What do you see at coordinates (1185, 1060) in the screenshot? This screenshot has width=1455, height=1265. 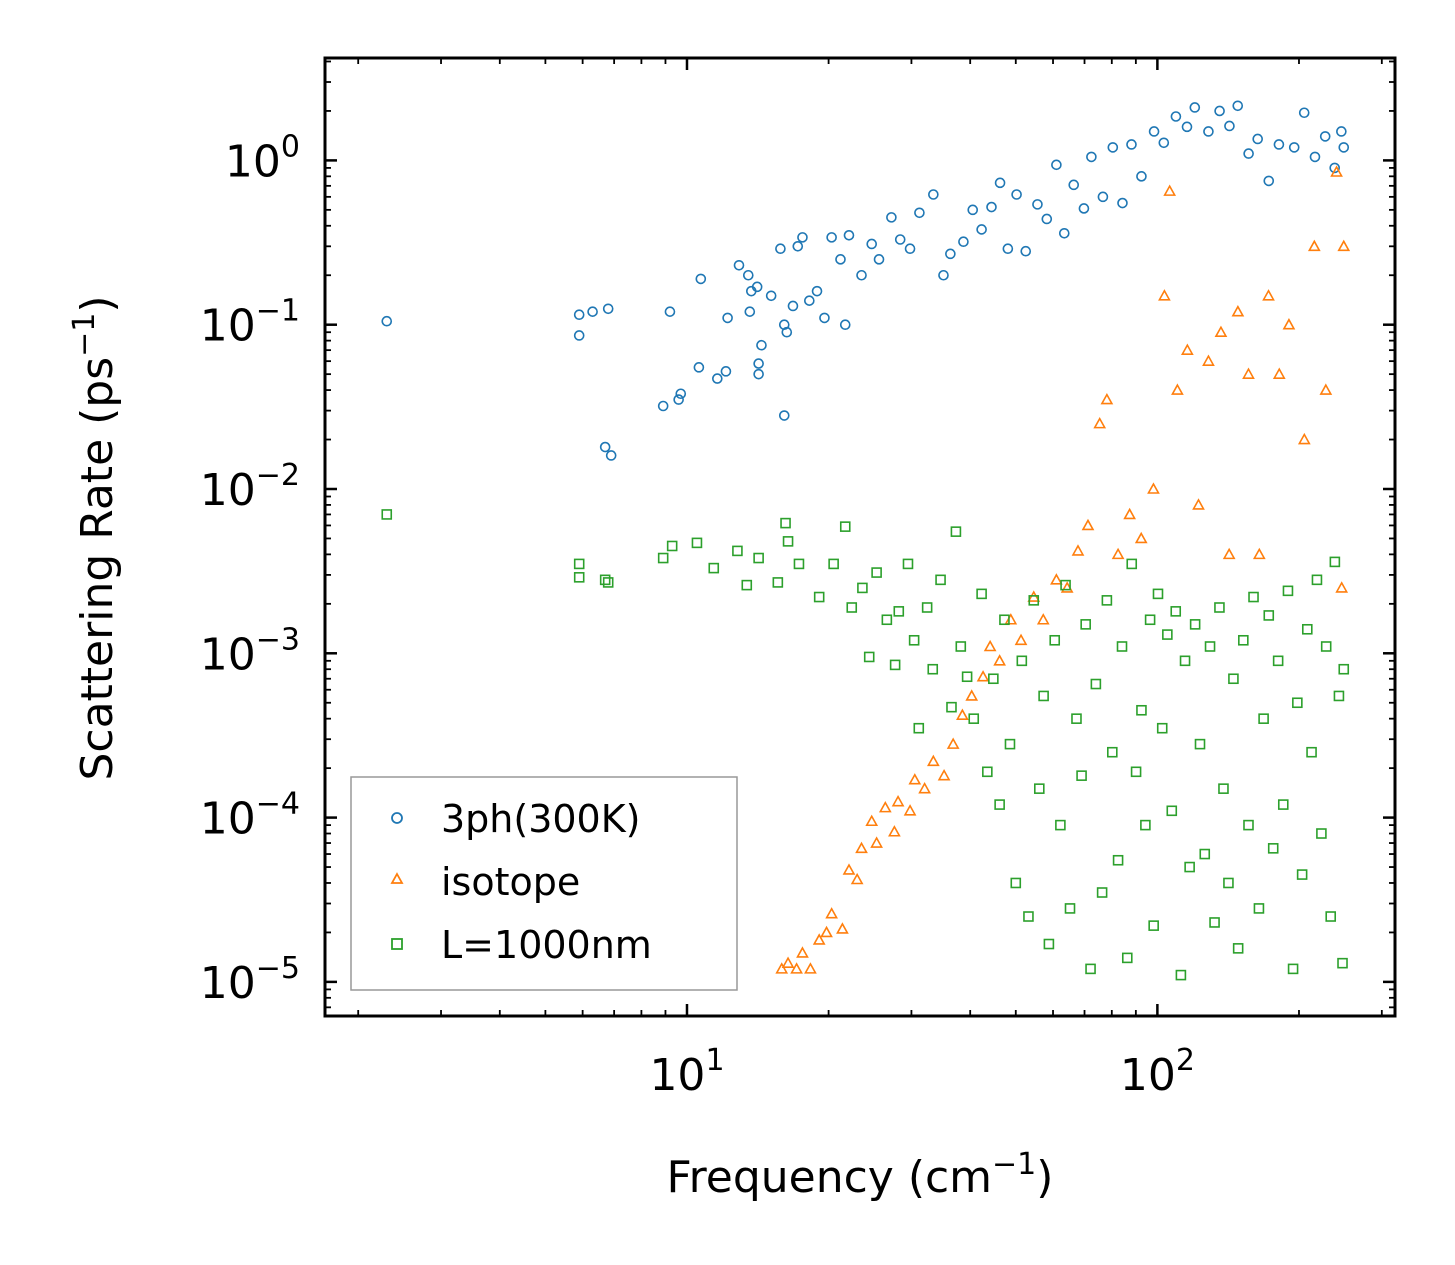 I see `x-tick-label-exponent: 2` at bounding box center [1185, 1060].